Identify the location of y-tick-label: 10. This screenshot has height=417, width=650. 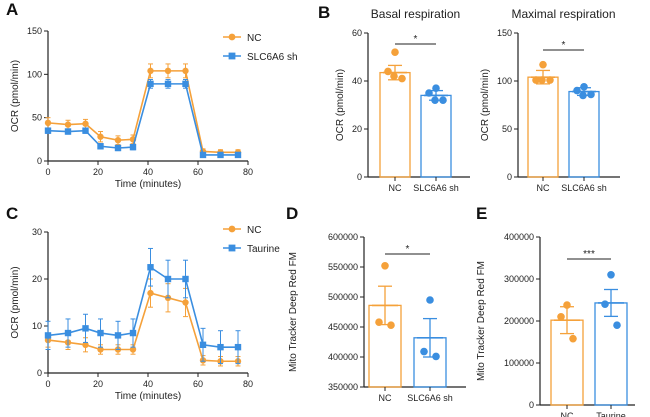
(37, 326).